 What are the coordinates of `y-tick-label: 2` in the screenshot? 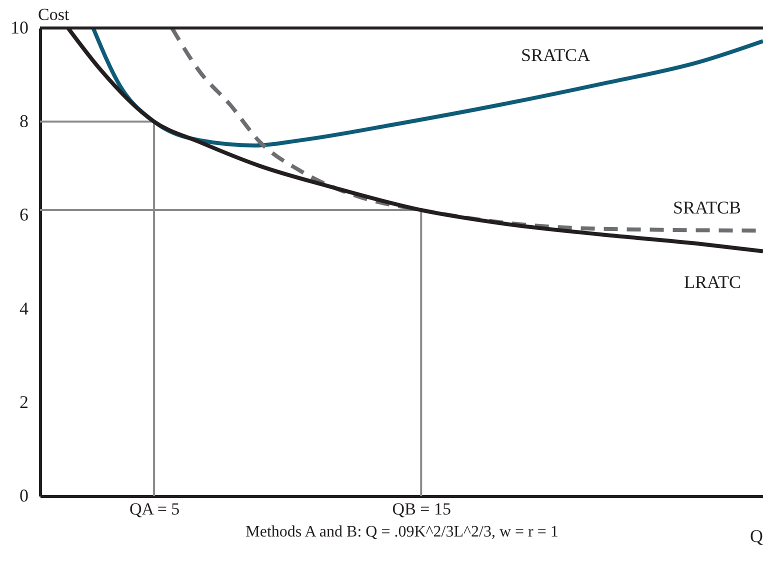 It's located at (24, 402).